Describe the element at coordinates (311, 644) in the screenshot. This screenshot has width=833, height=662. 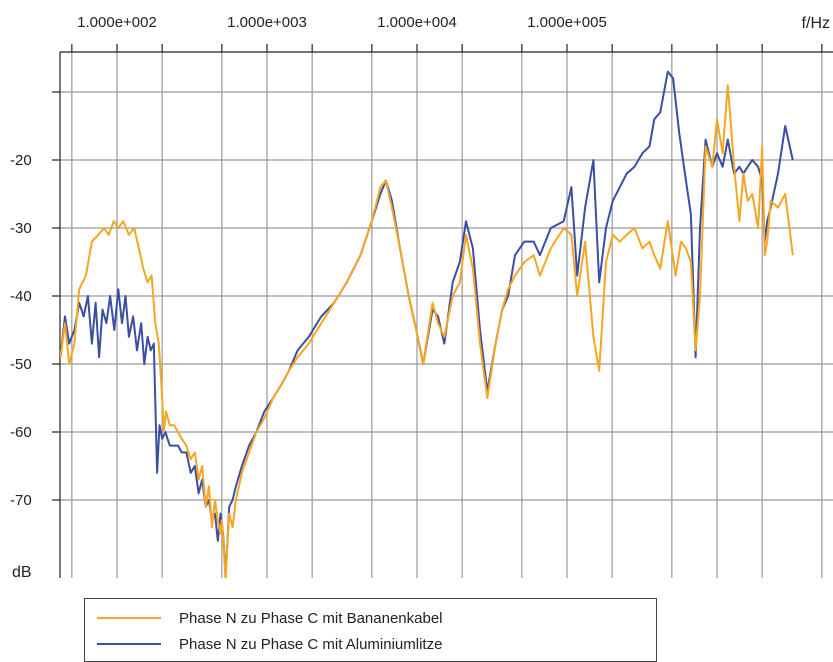
I see `legend-label-aluminiumlitze: Phase N zu Phase C mit Aluminiumlitze` at that location.